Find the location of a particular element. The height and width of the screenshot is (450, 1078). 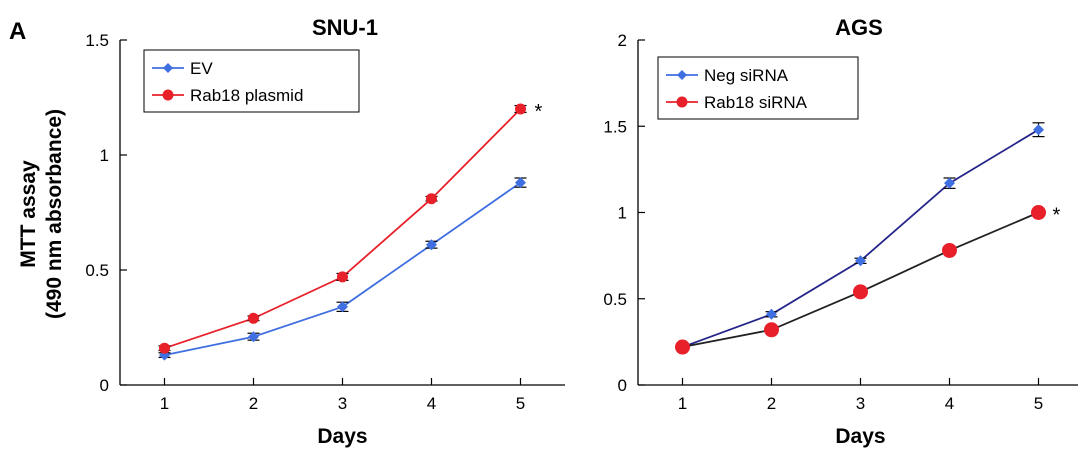

panel-label: A is located at coordinates (17, 31).